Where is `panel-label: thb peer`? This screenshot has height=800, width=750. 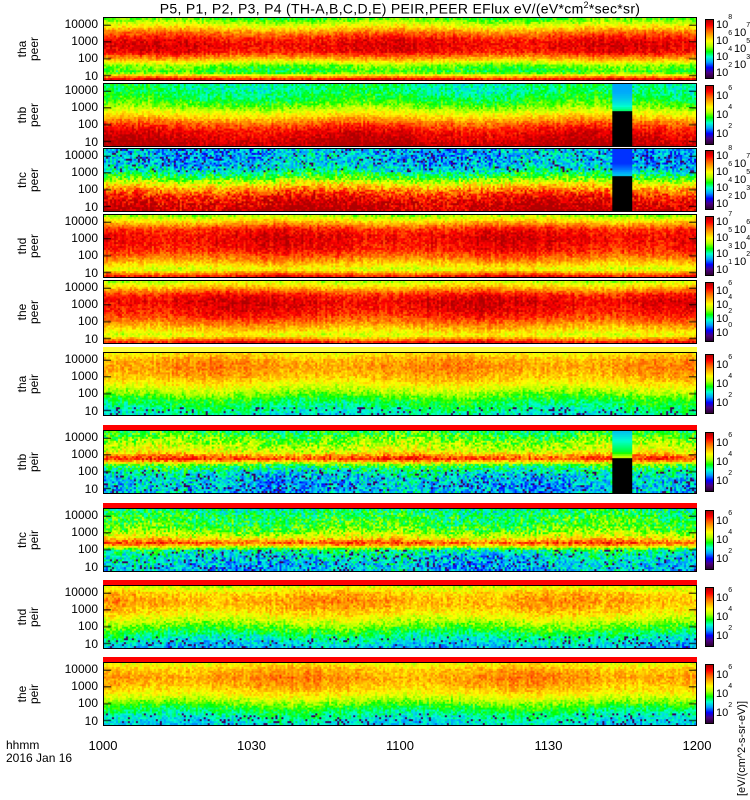
panel-label: thb peer is located at coordinates (28, 115).